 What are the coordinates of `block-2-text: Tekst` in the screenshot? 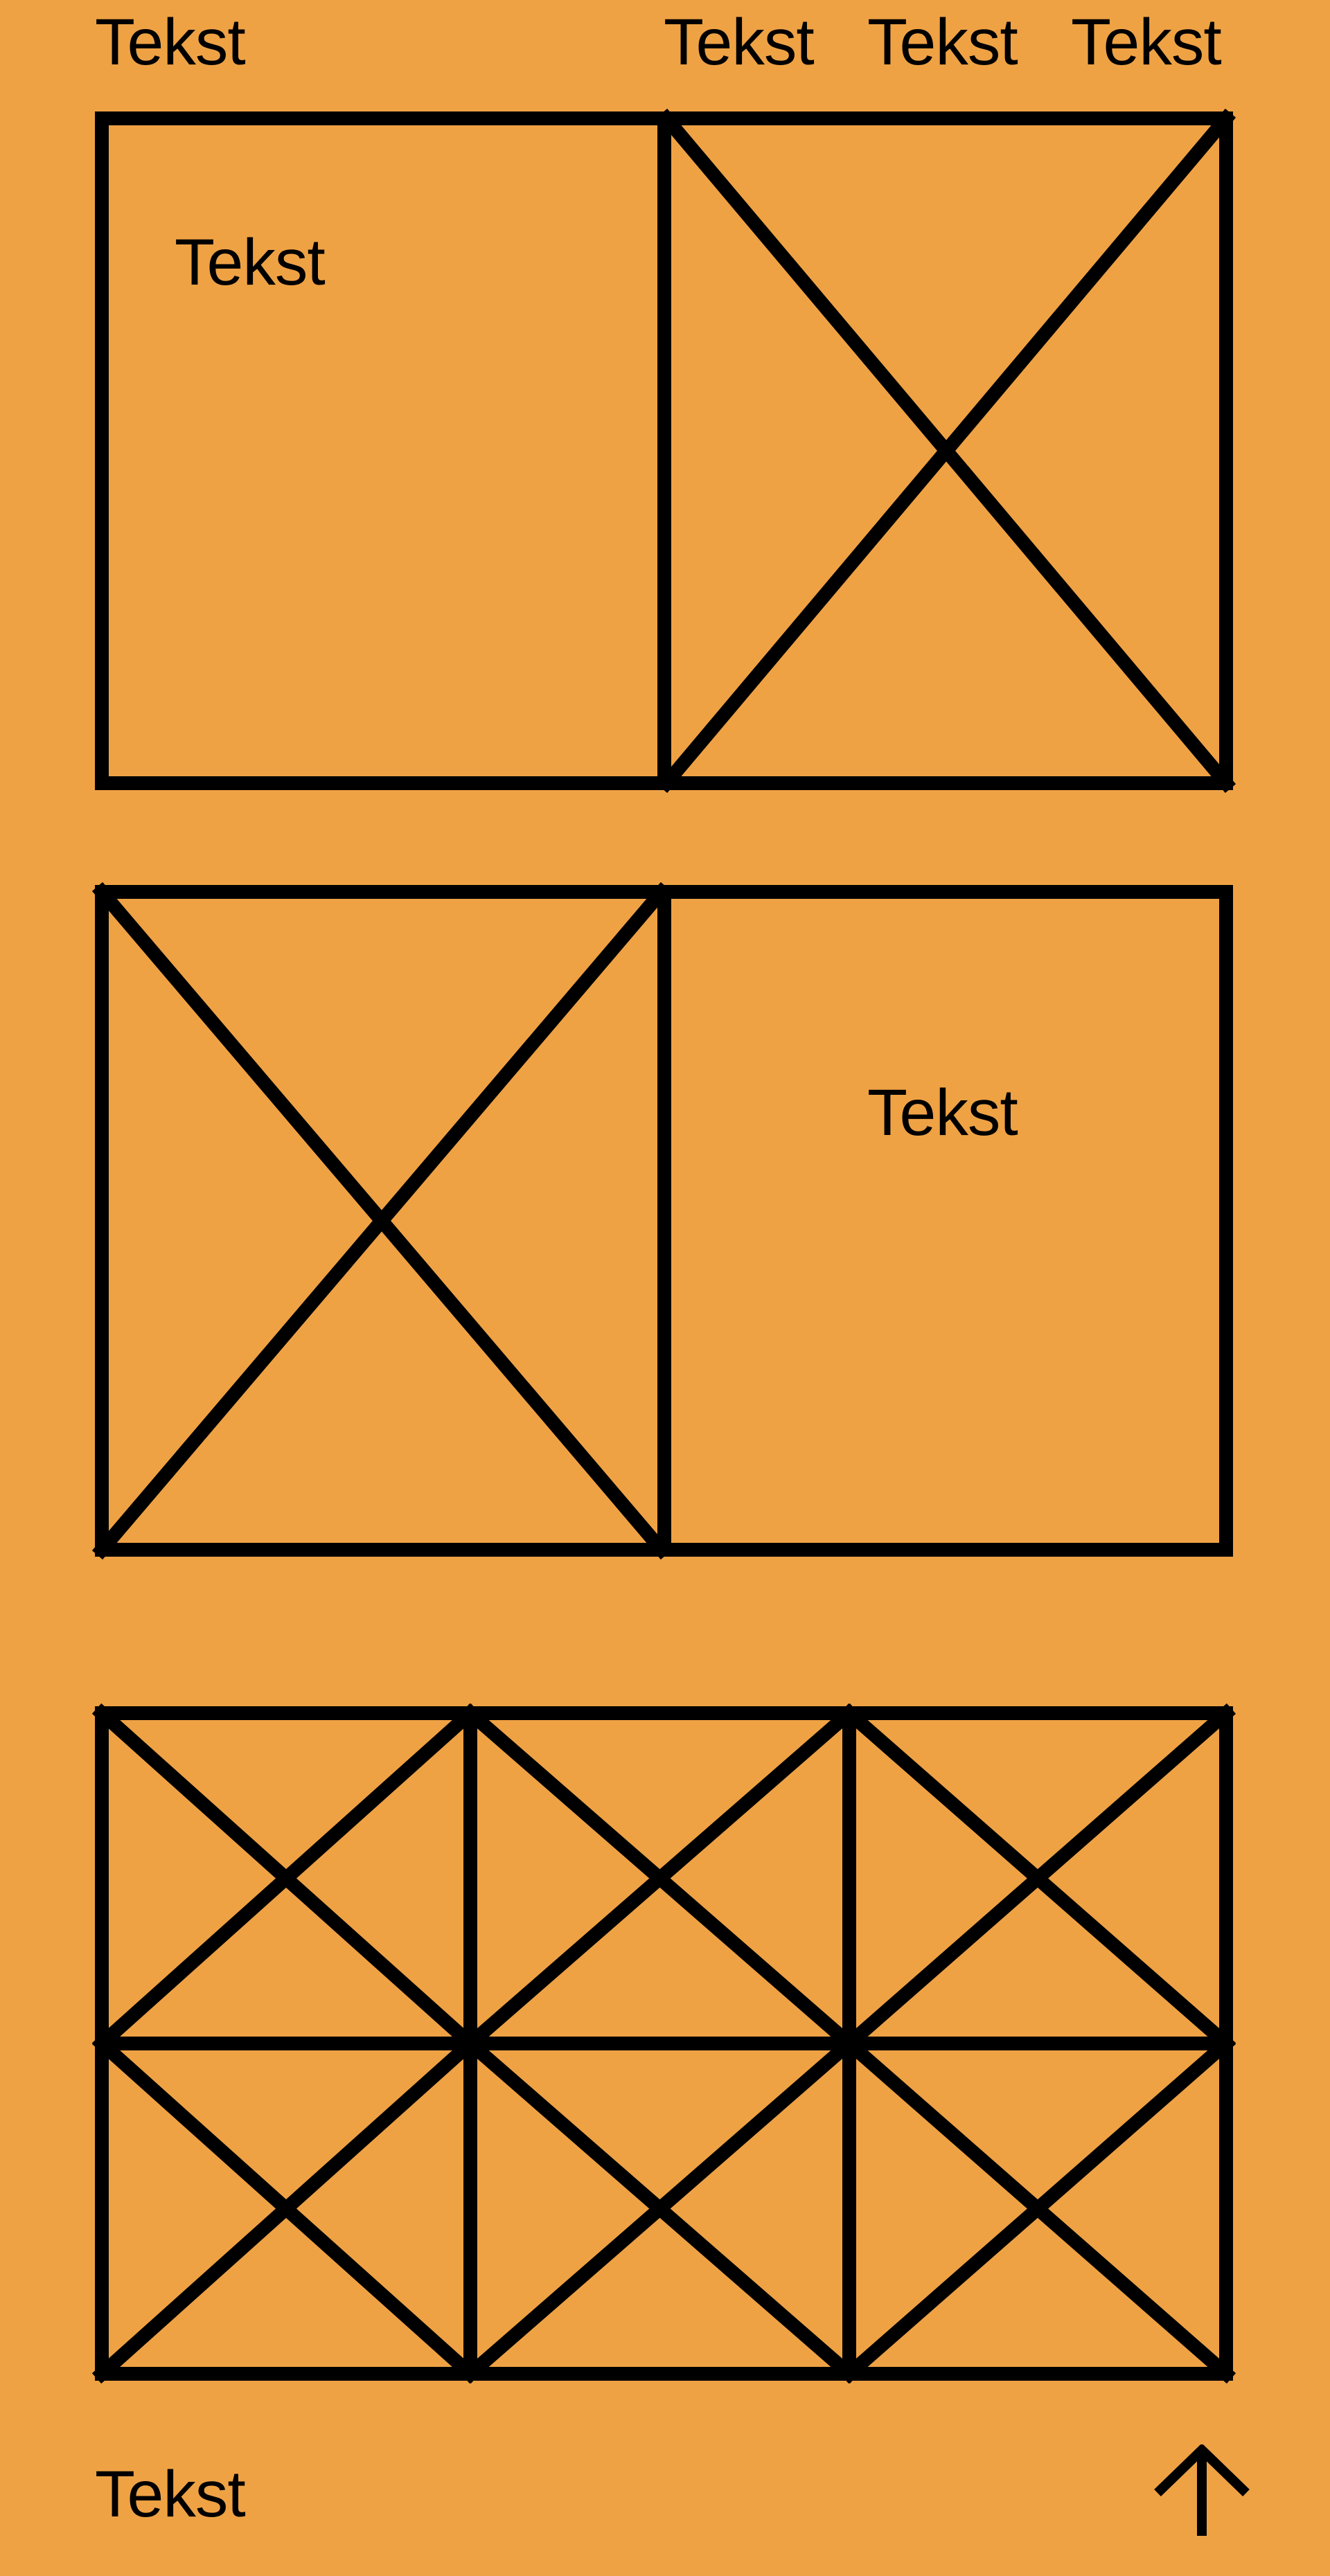 It's located at (942, 1113).